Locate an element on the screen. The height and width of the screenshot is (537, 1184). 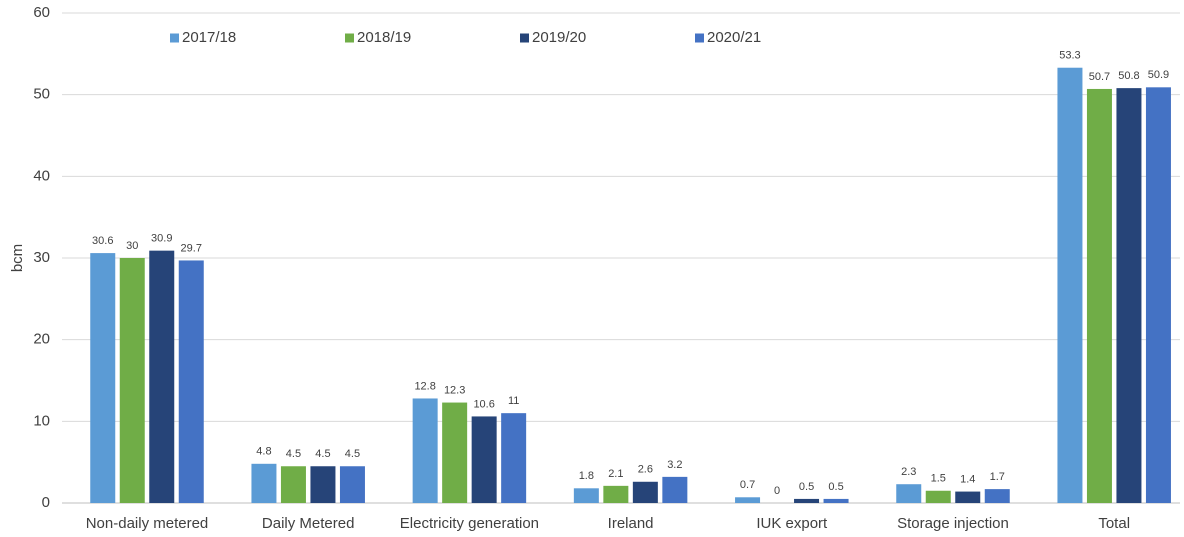
y-tick-label: 30 is located at coordinates (41, 257).